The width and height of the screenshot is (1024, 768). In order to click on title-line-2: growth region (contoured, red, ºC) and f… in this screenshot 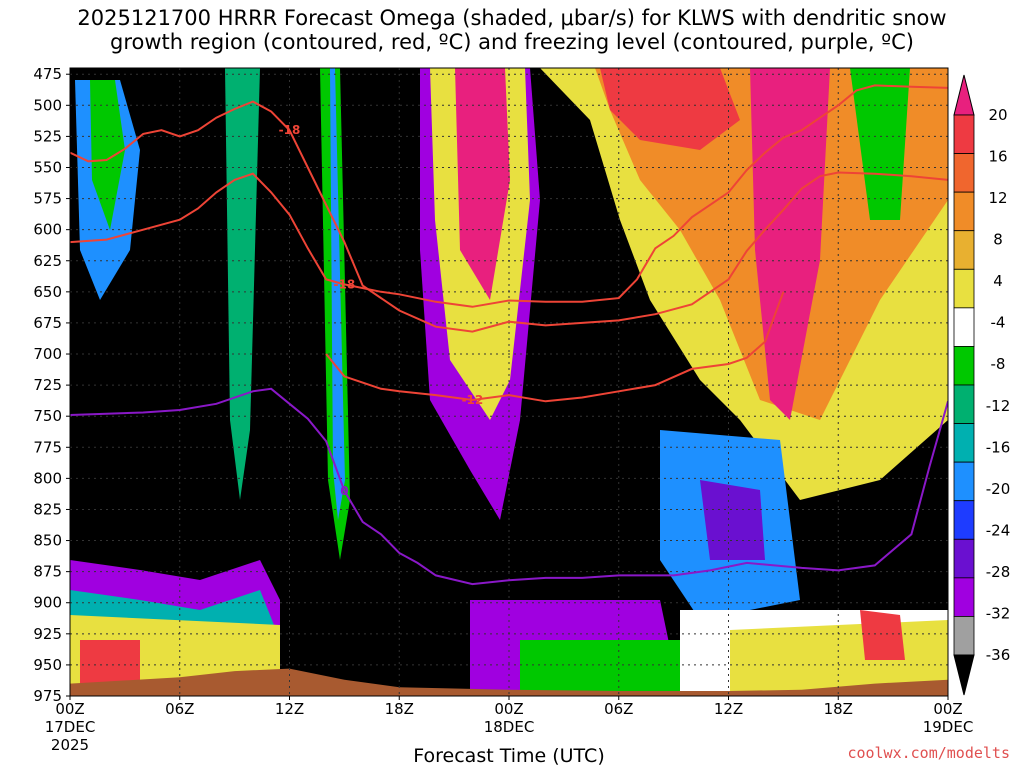, I will do `click(512, 42)`.